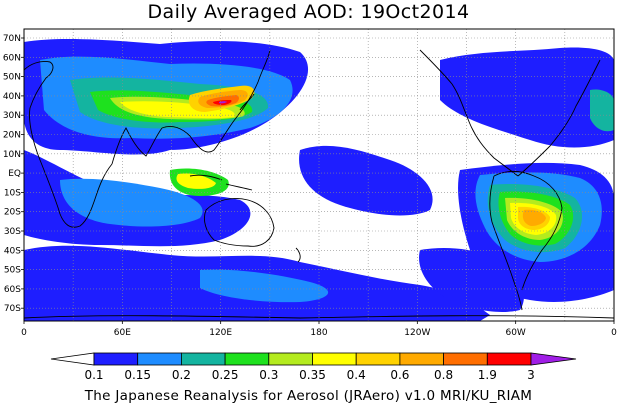 The height and width of the screenshot is (408, 617). I want to click on longitude-labels: 0 60E 120E 180 120W 60W 0, so click(319, 333).